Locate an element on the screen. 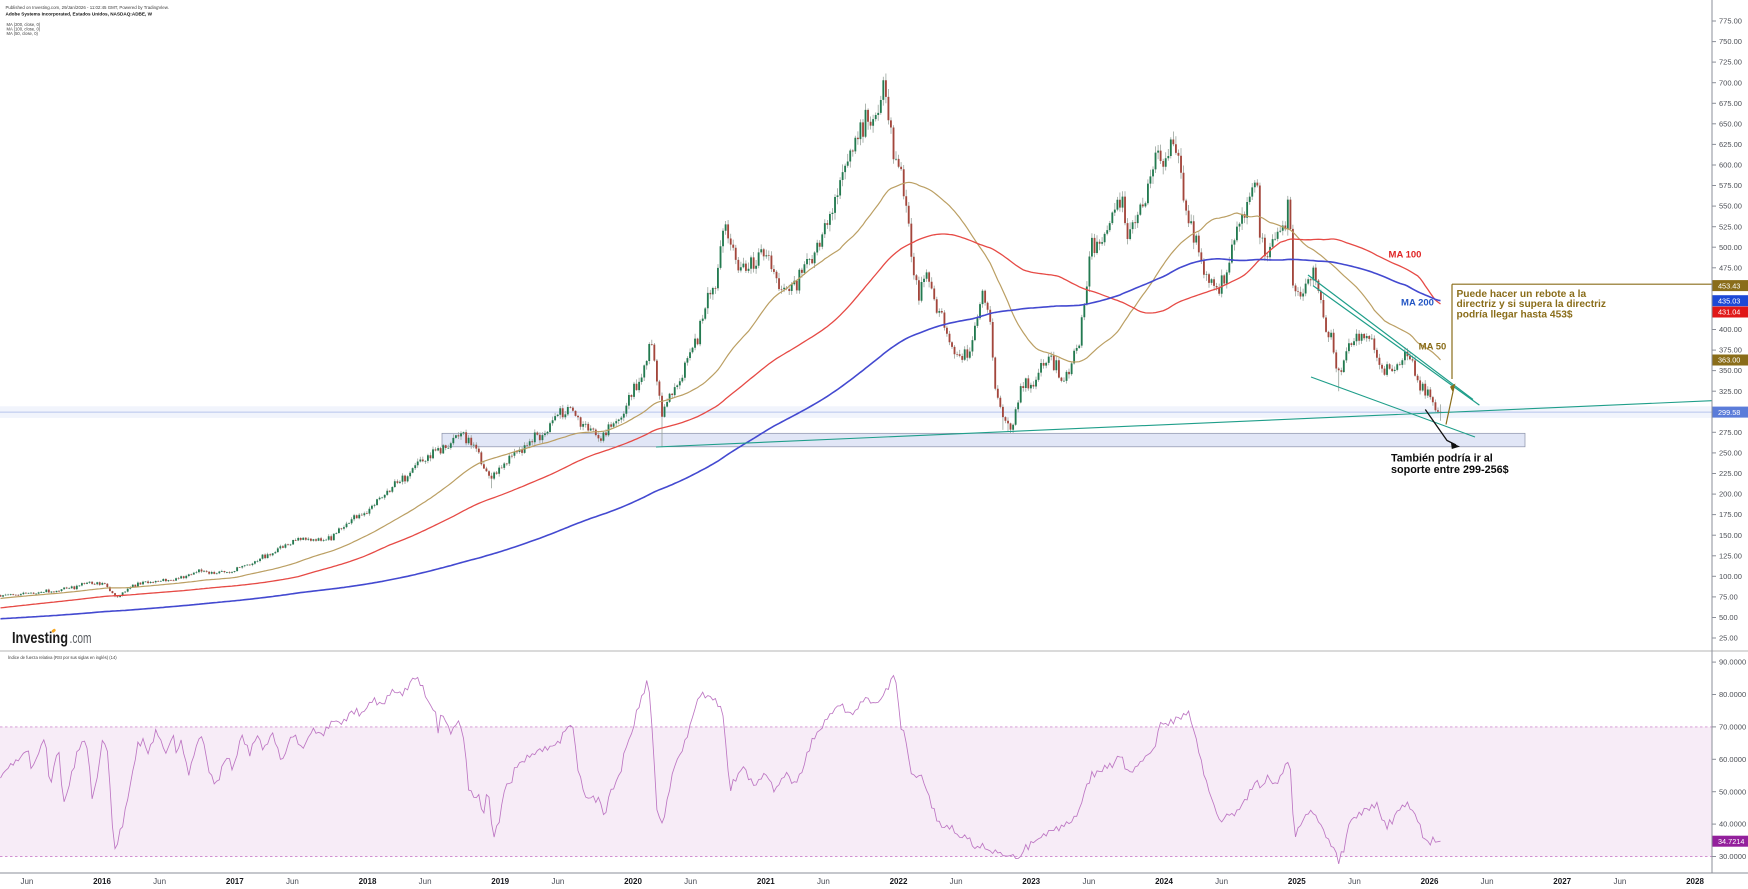 The width and height of the screenshot is (1748, 889). svg-text: 575.00 is located at coordinates (1730, 185).